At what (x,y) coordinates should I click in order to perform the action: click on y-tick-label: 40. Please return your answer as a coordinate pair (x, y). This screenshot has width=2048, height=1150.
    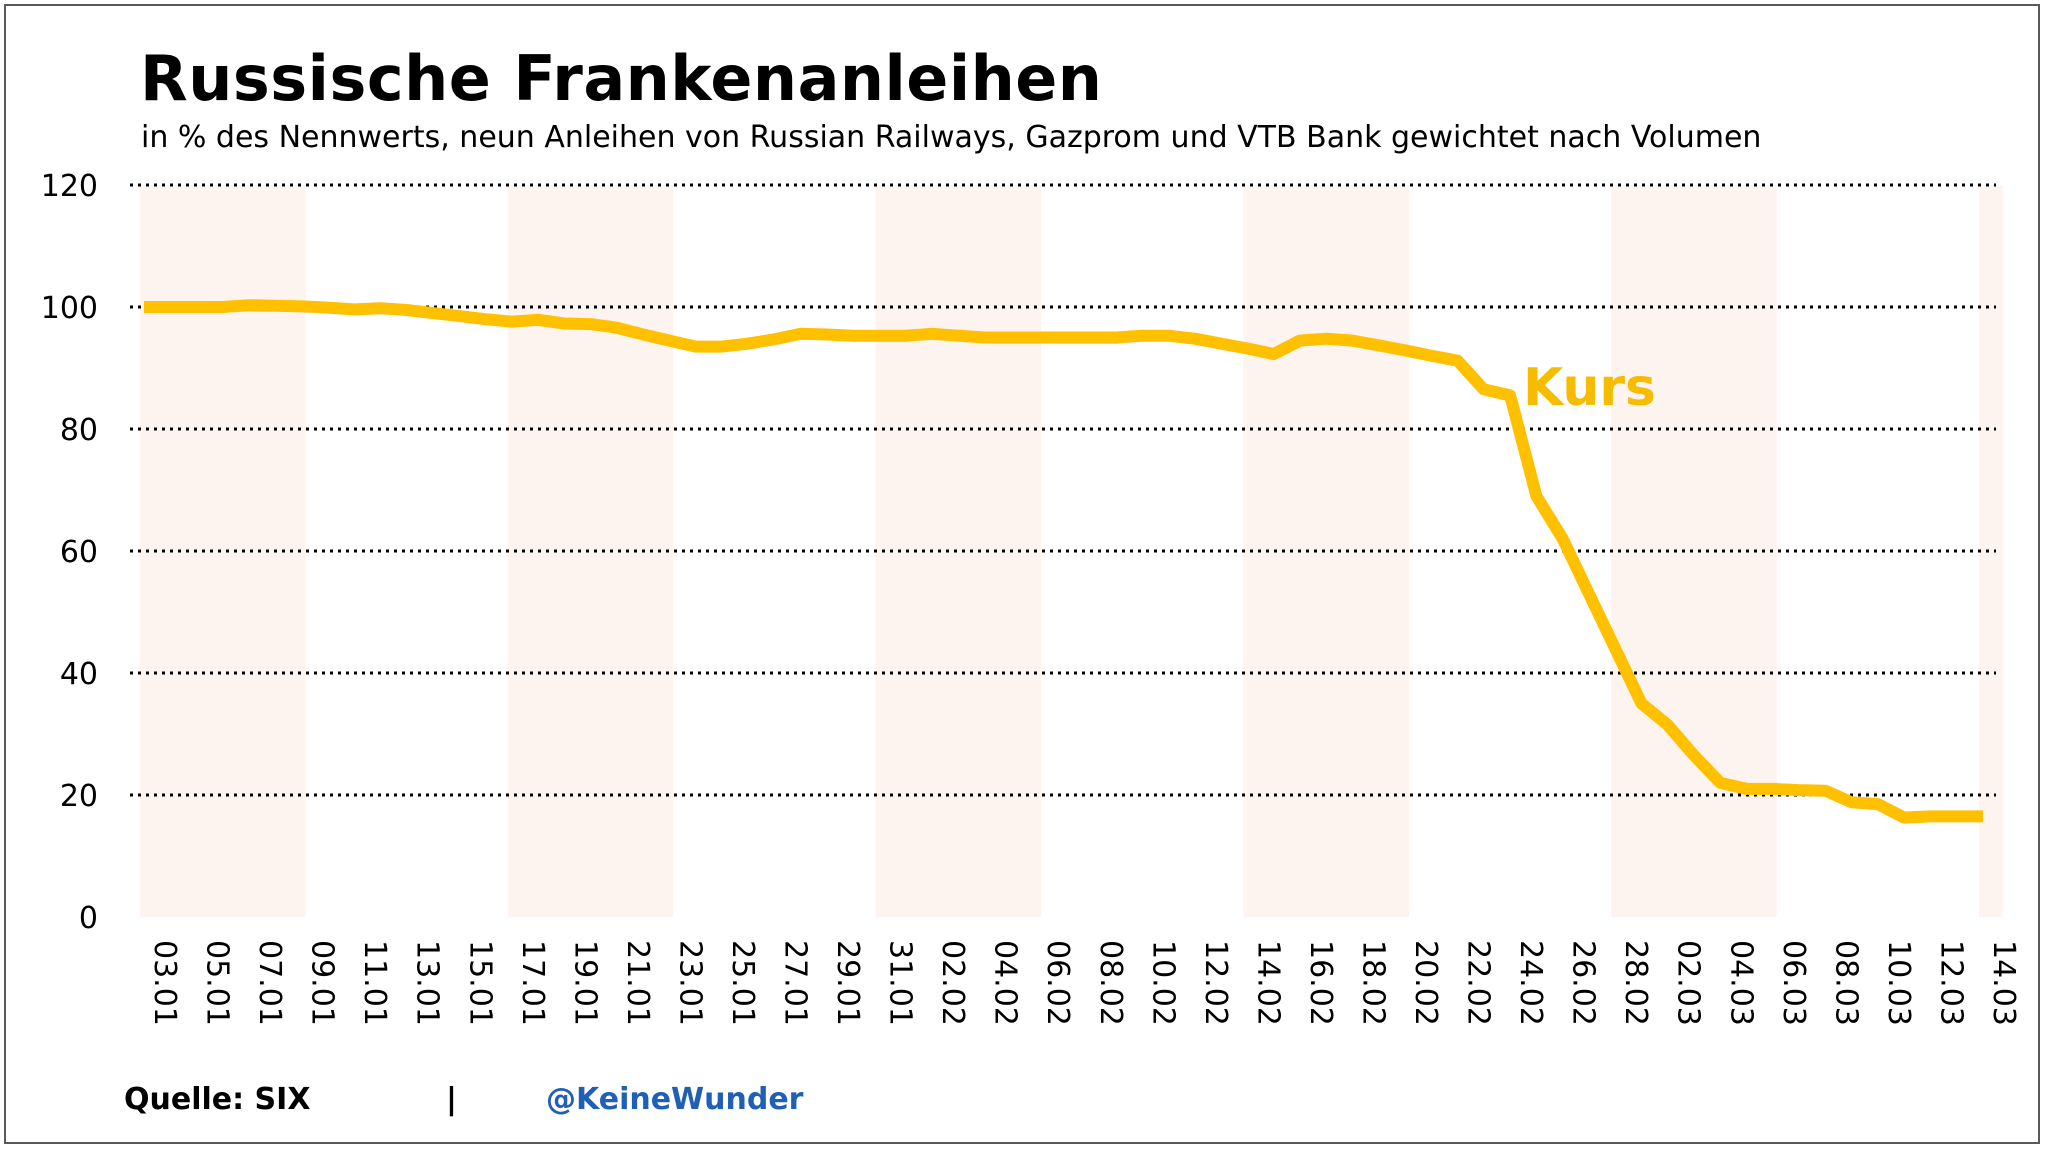
    Looking at the image, I should click on (79, 674).